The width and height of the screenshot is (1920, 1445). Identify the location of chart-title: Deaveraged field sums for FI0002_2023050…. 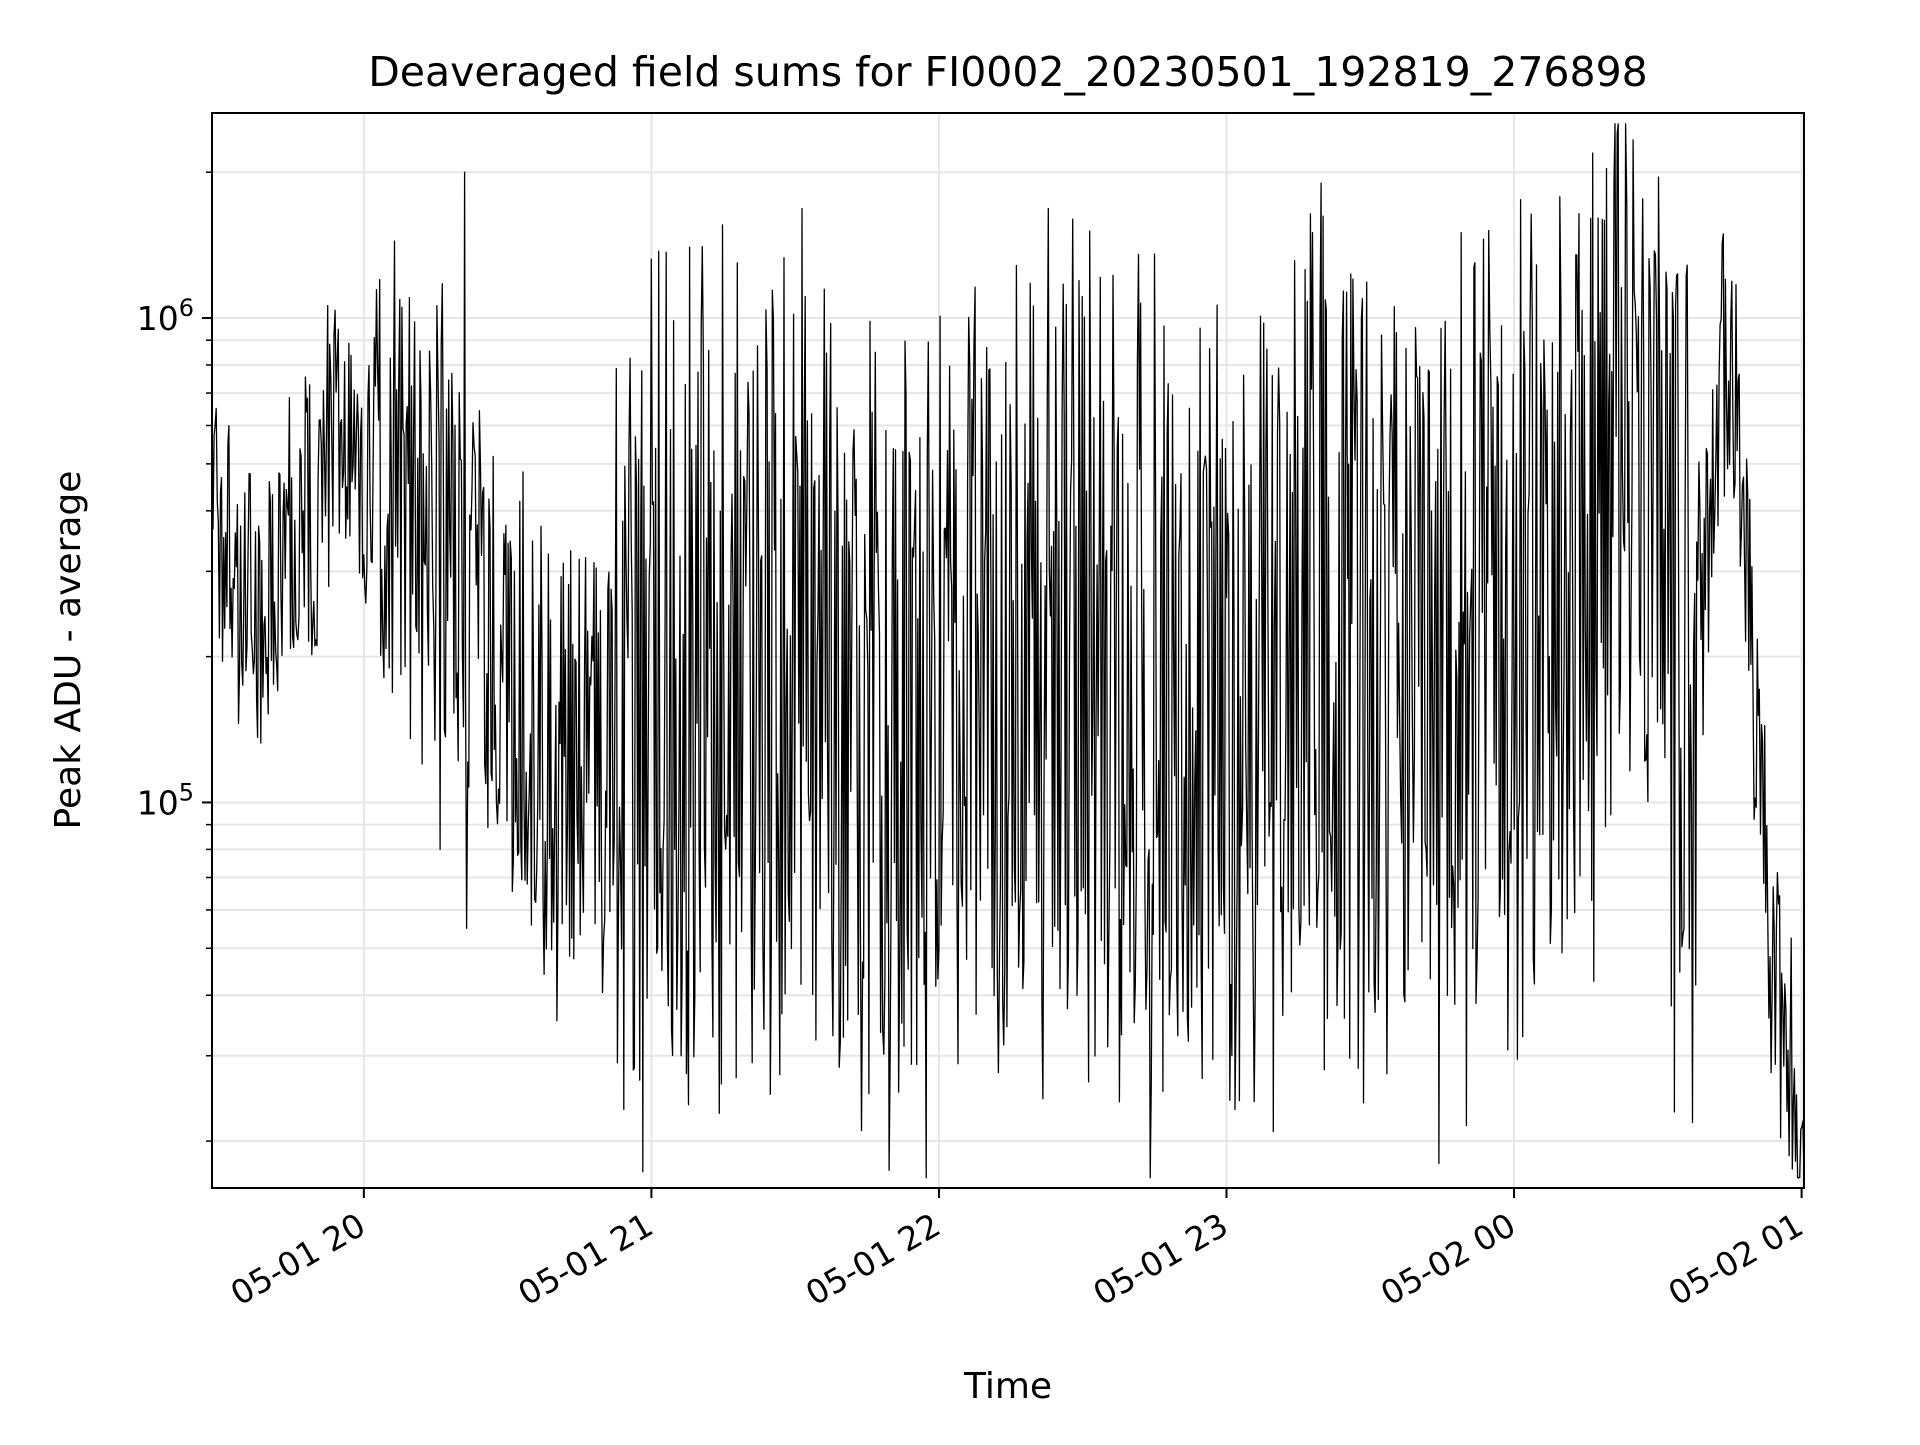
(1008, 72).